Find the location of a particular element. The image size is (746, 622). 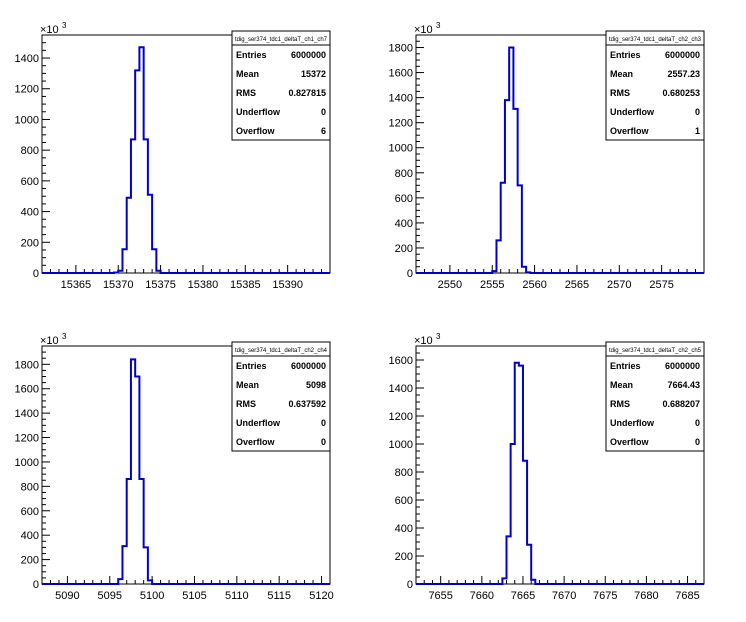

x-tick-label: 2555 is located at coordinates (492, 285).